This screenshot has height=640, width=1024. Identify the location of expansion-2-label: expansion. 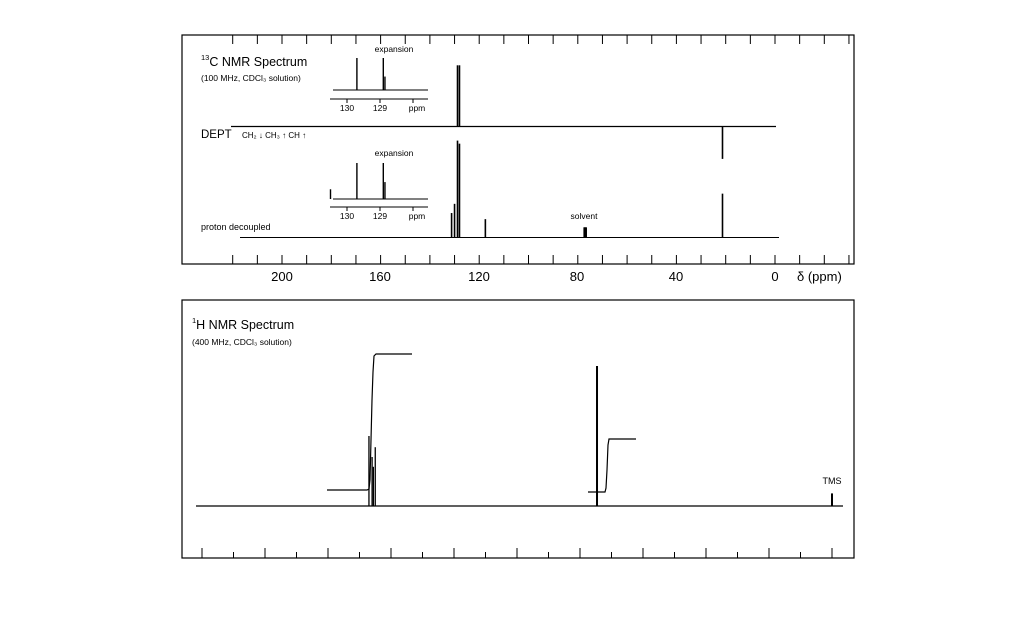
(394, 153).